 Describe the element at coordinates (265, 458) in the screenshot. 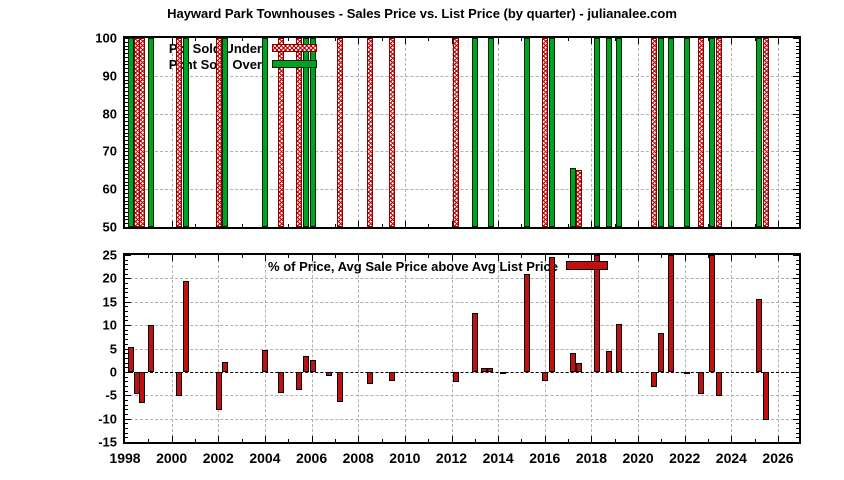

I see `x-tick-label: 2004` at that location.